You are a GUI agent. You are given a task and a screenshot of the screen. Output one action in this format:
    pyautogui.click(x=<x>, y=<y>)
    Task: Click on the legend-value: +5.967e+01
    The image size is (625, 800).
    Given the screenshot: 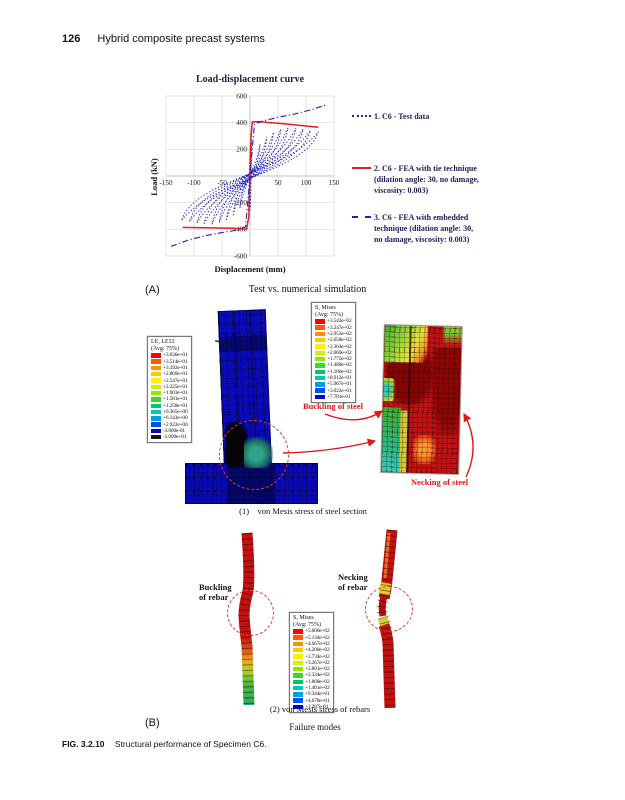 What is the action you would take?
    pyautogui.click(x=339, y=384)
    